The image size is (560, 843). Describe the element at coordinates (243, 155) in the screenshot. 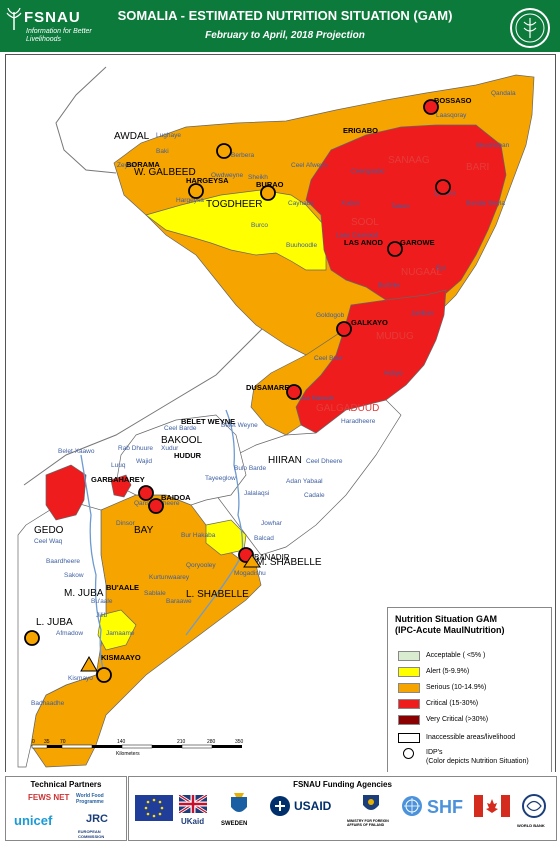

I see `district-berbera: Berbera` at that location.